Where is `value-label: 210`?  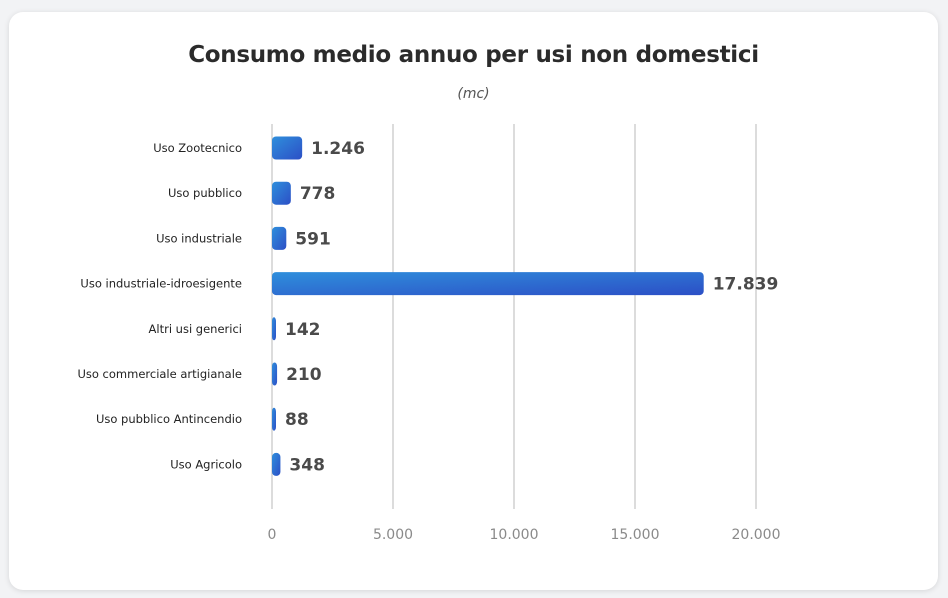
value-label: 210 is located at coordinates (304, 375).